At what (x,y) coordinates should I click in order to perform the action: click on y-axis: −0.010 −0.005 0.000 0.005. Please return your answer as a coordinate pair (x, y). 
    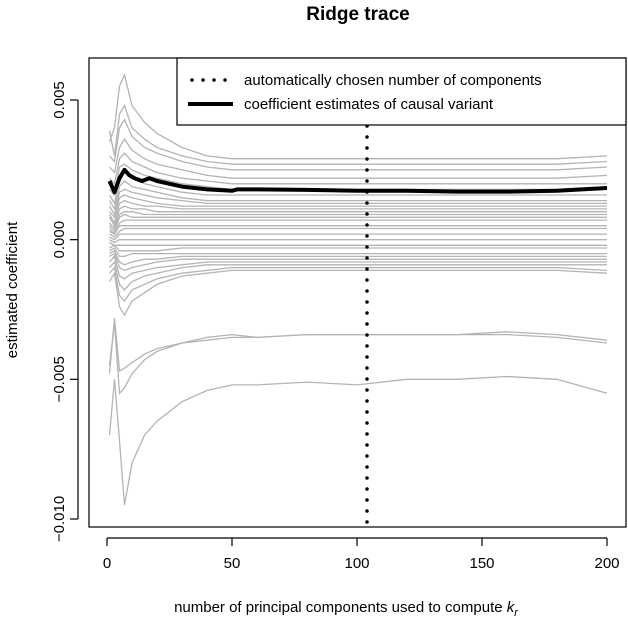
    Looking at the image, I should click on (65, 311).